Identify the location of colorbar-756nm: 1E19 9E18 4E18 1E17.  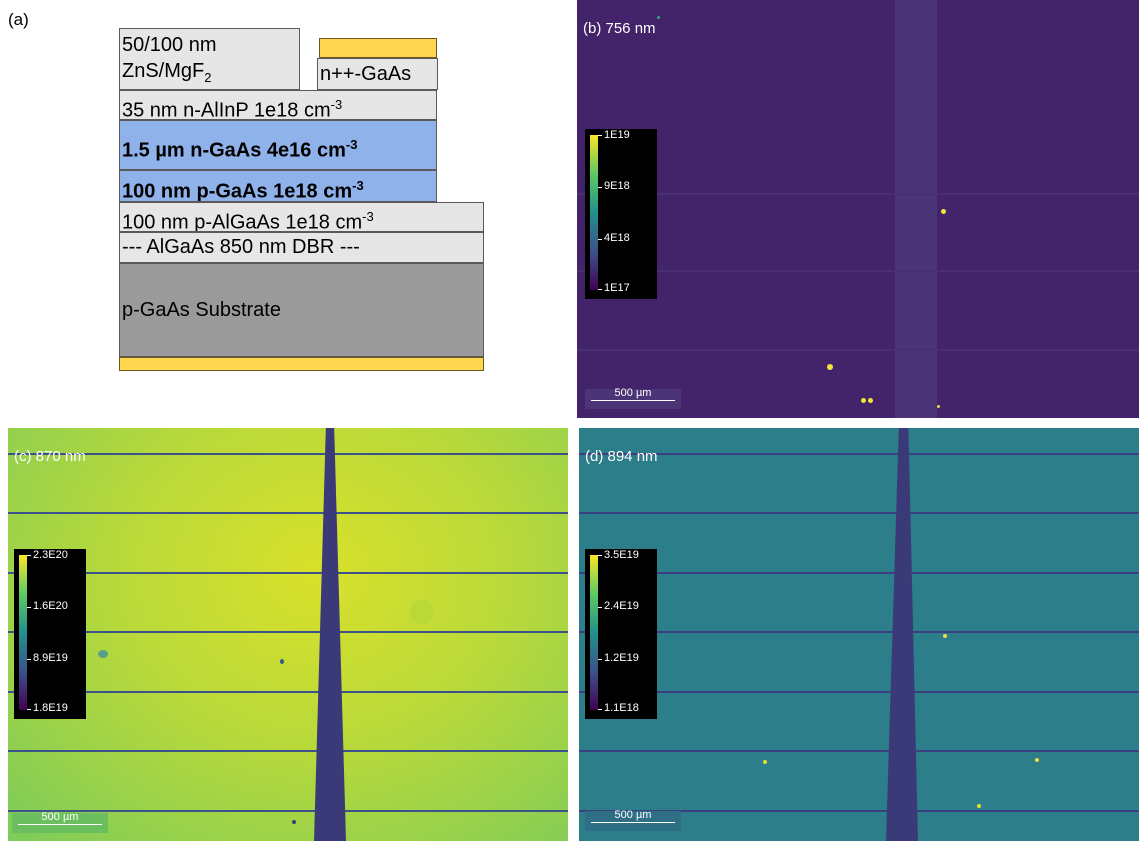
(621, 214).